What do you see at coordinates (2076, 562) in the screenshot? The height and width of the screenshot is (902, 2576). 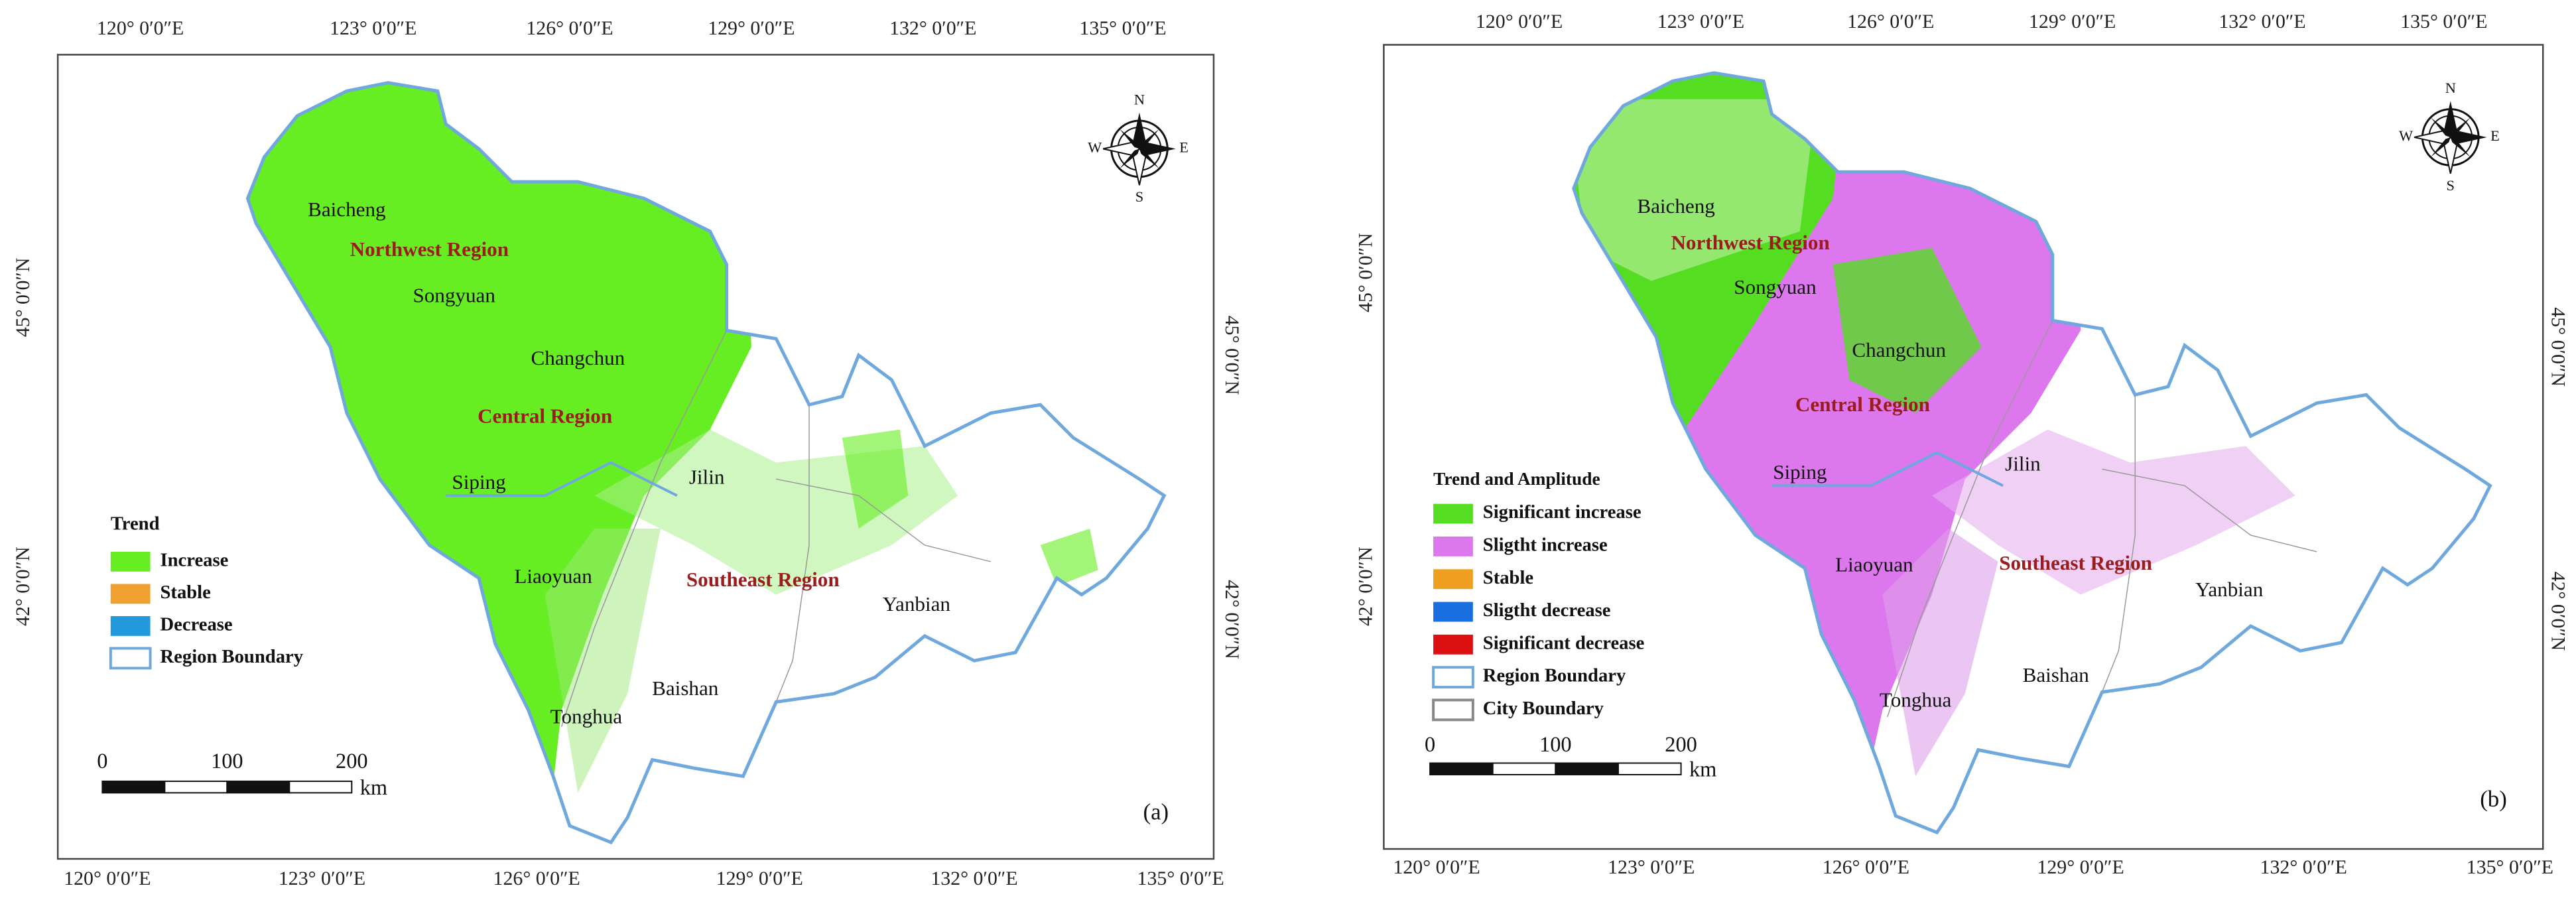 I see `region-label: Southeast Region` at bounding box center [2076, 562].